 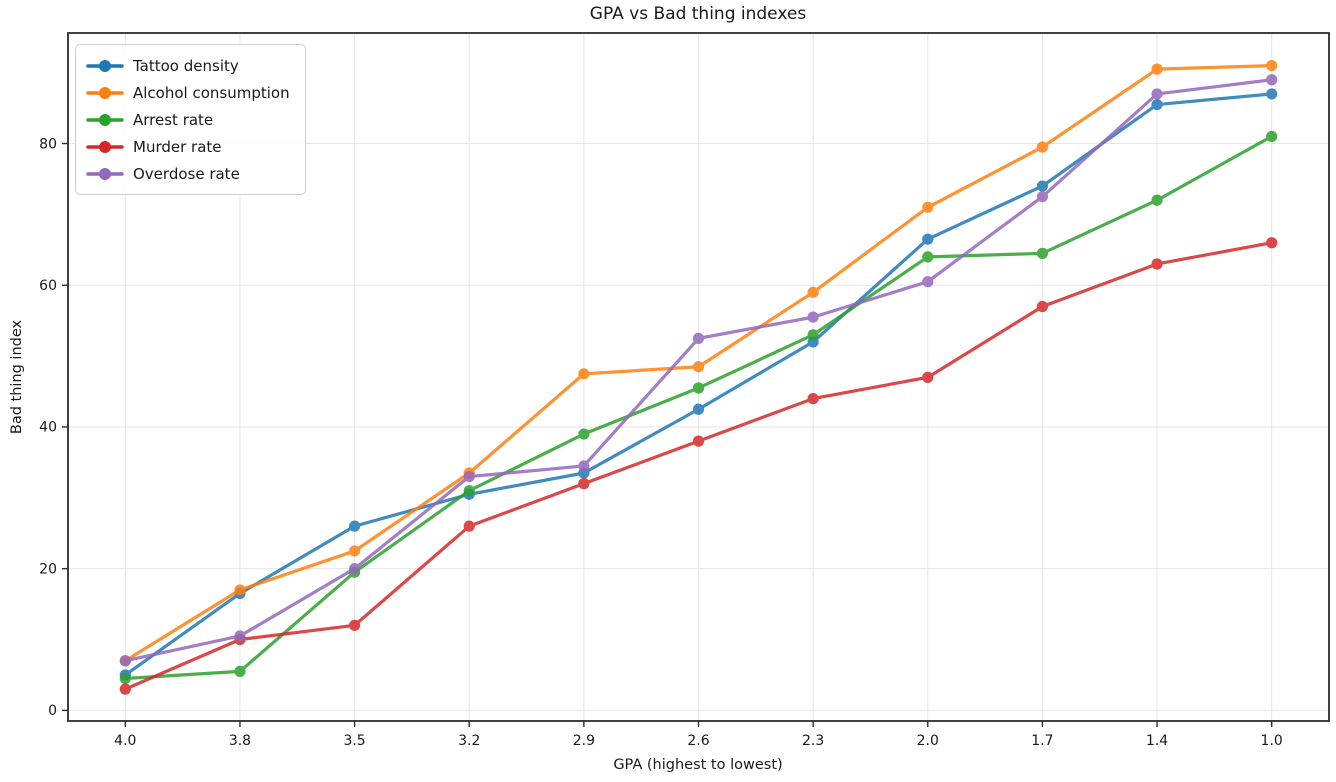 I want to click on x-tick-label: 2.0, so click(x=928, y=741).